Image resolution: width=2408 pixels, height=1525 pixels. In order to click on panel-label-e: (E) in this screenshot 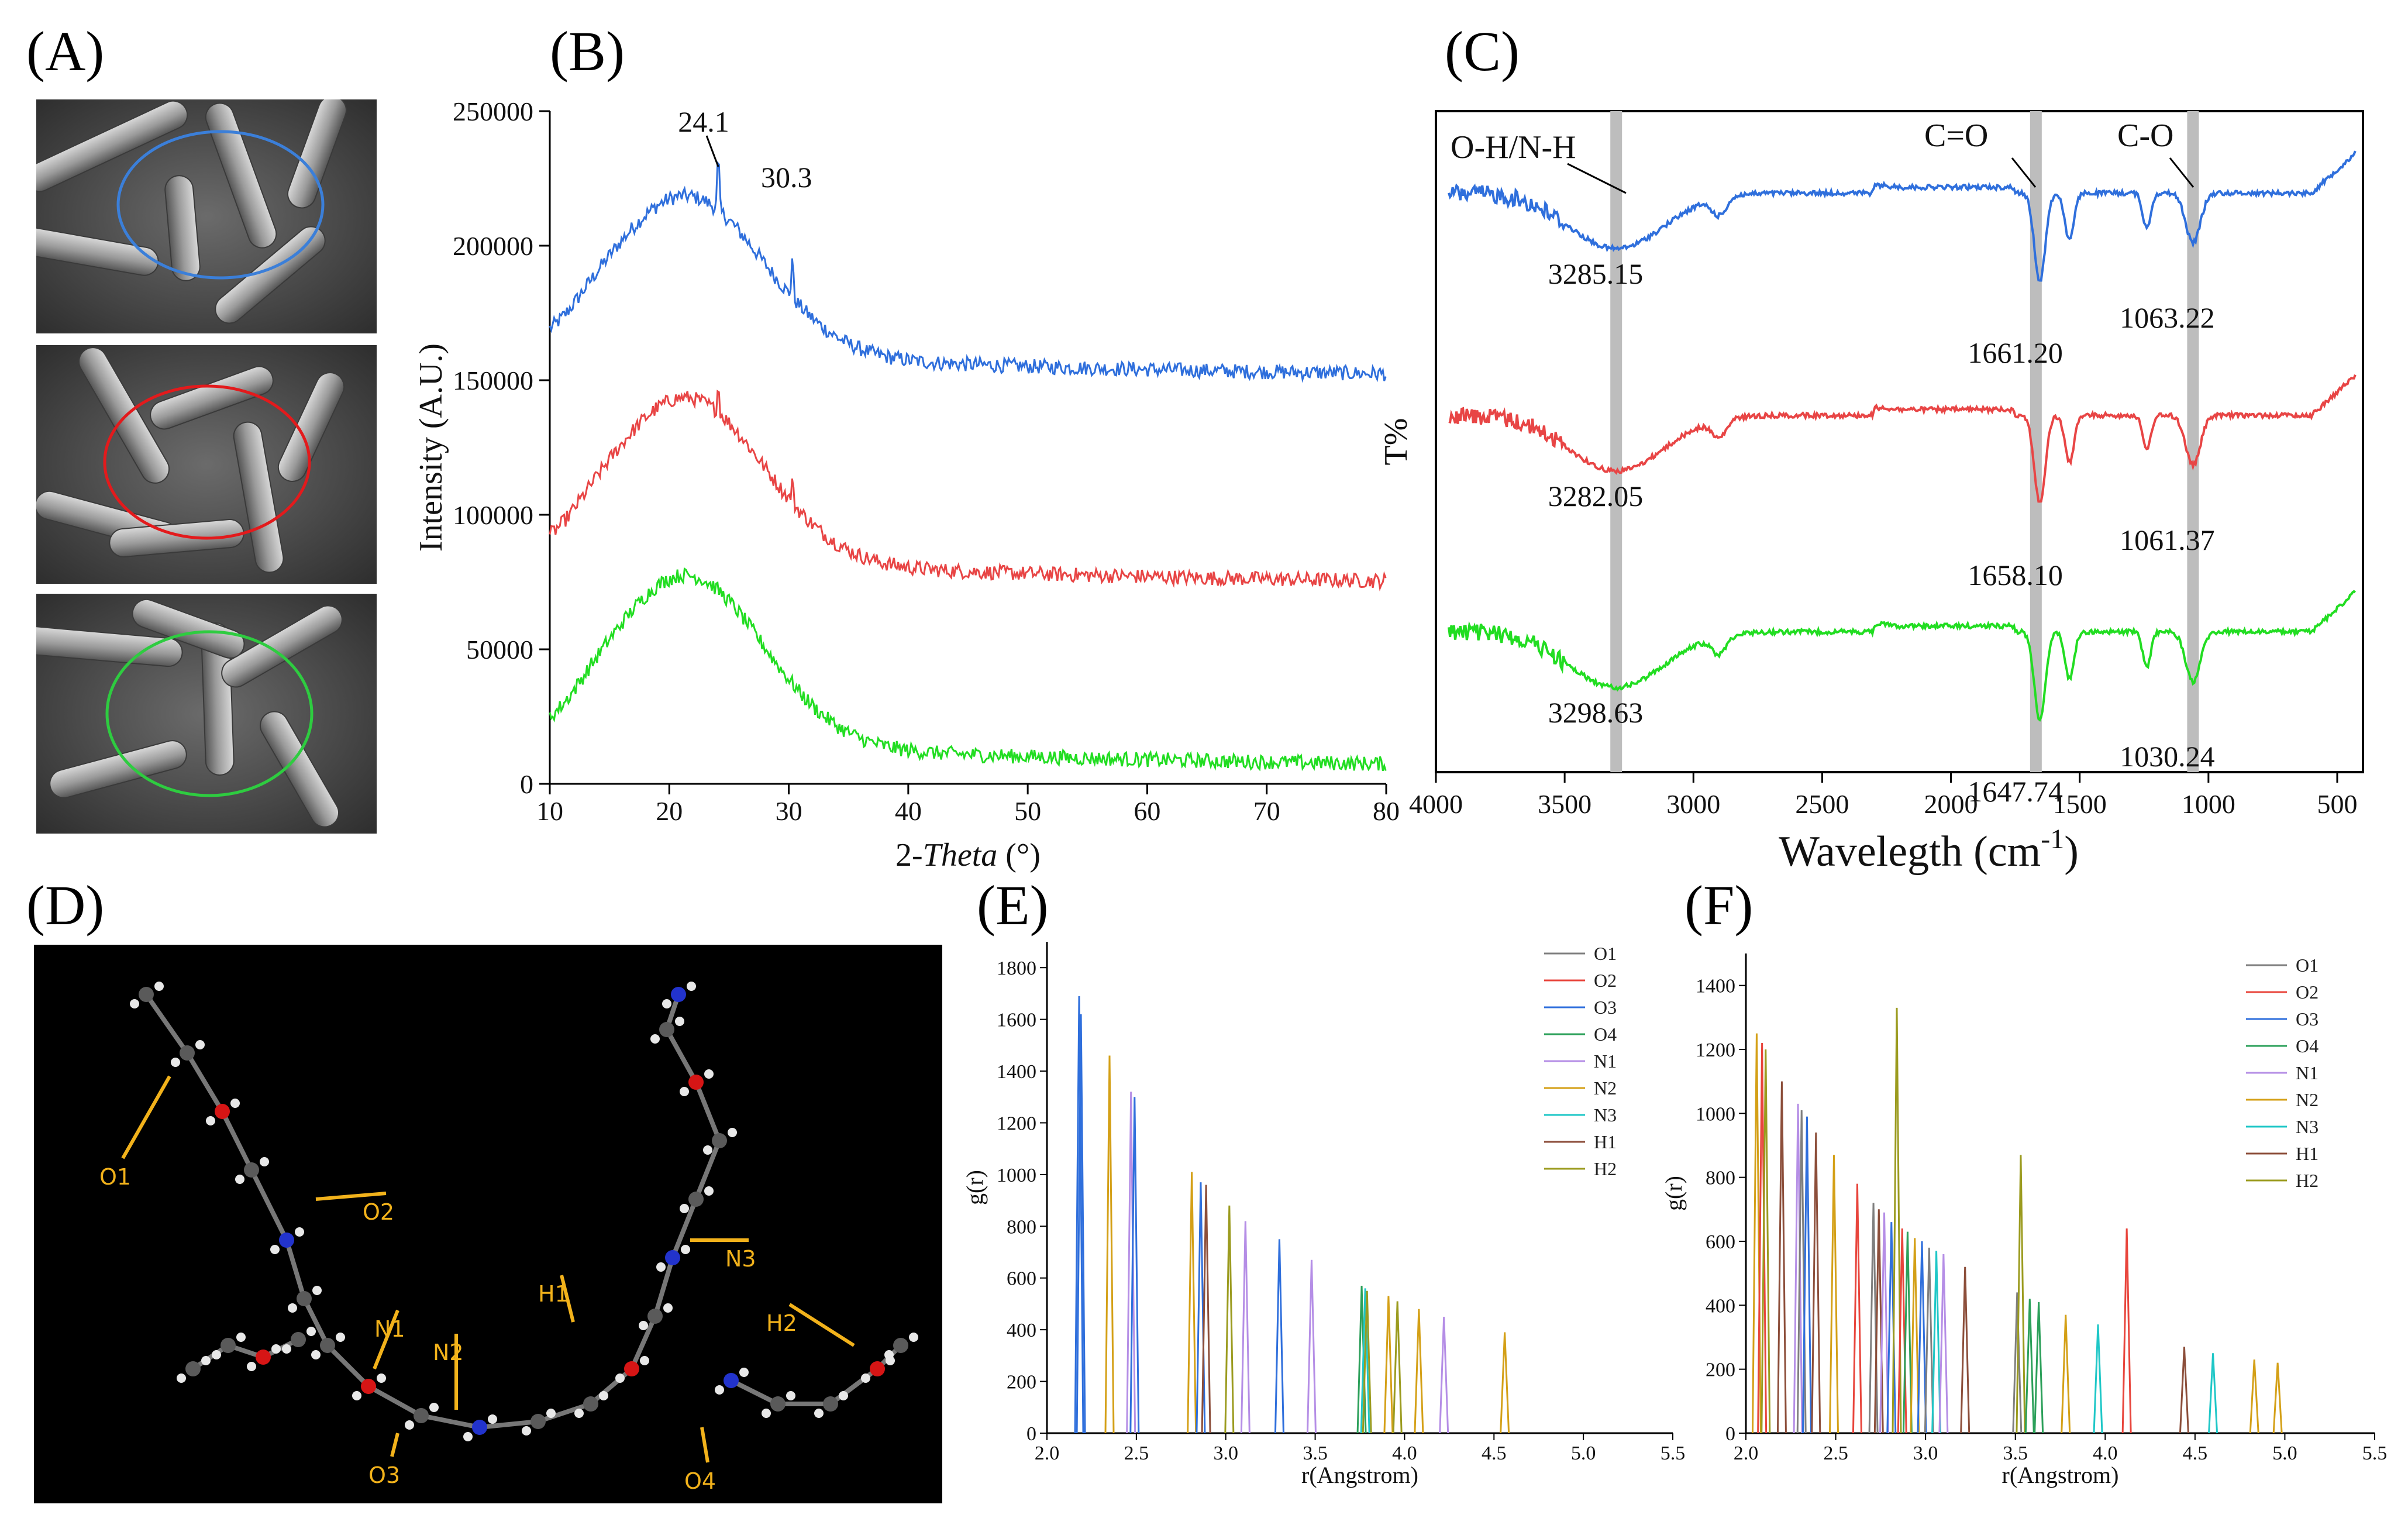, I will do `click(1013, 905)`.